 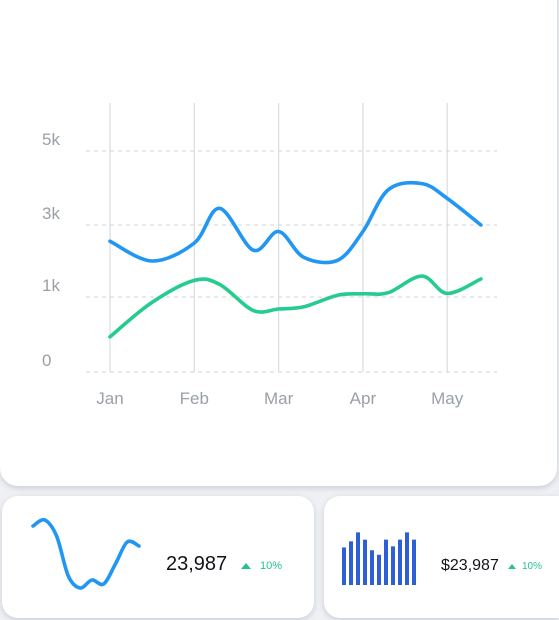 What do you see at coordinates (447, 398) in the screenshot?
I see `x-tick-label: May` at bounding box center [447, 398].